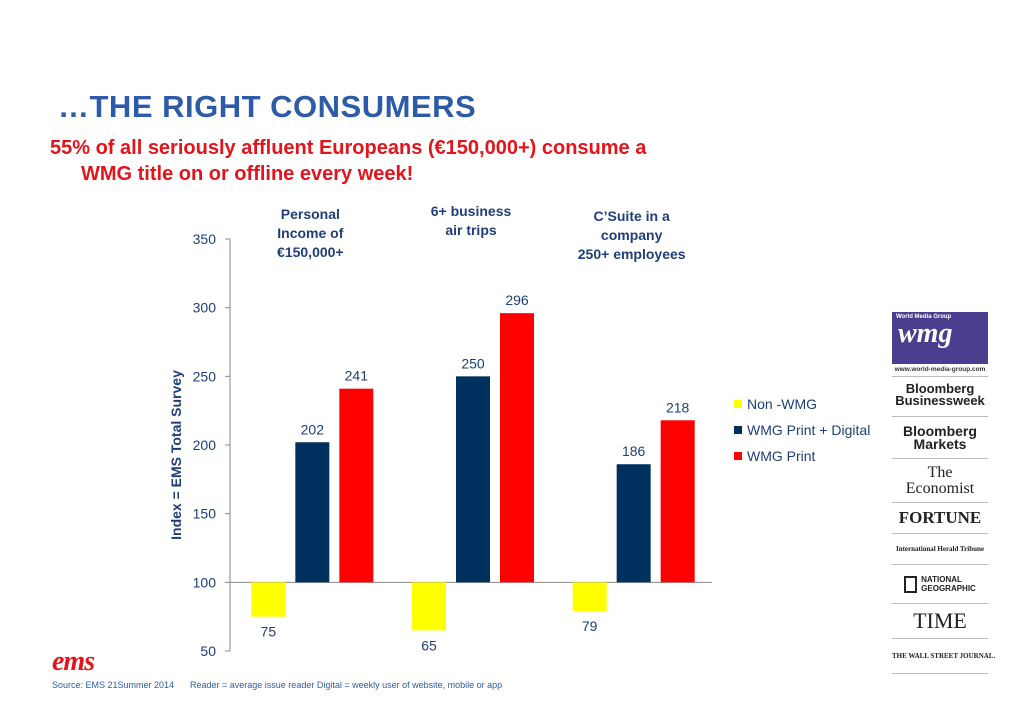  Describe the element at coordinates (205, 582) in the screenshot. I see `y-tick-label: 100` at that location.